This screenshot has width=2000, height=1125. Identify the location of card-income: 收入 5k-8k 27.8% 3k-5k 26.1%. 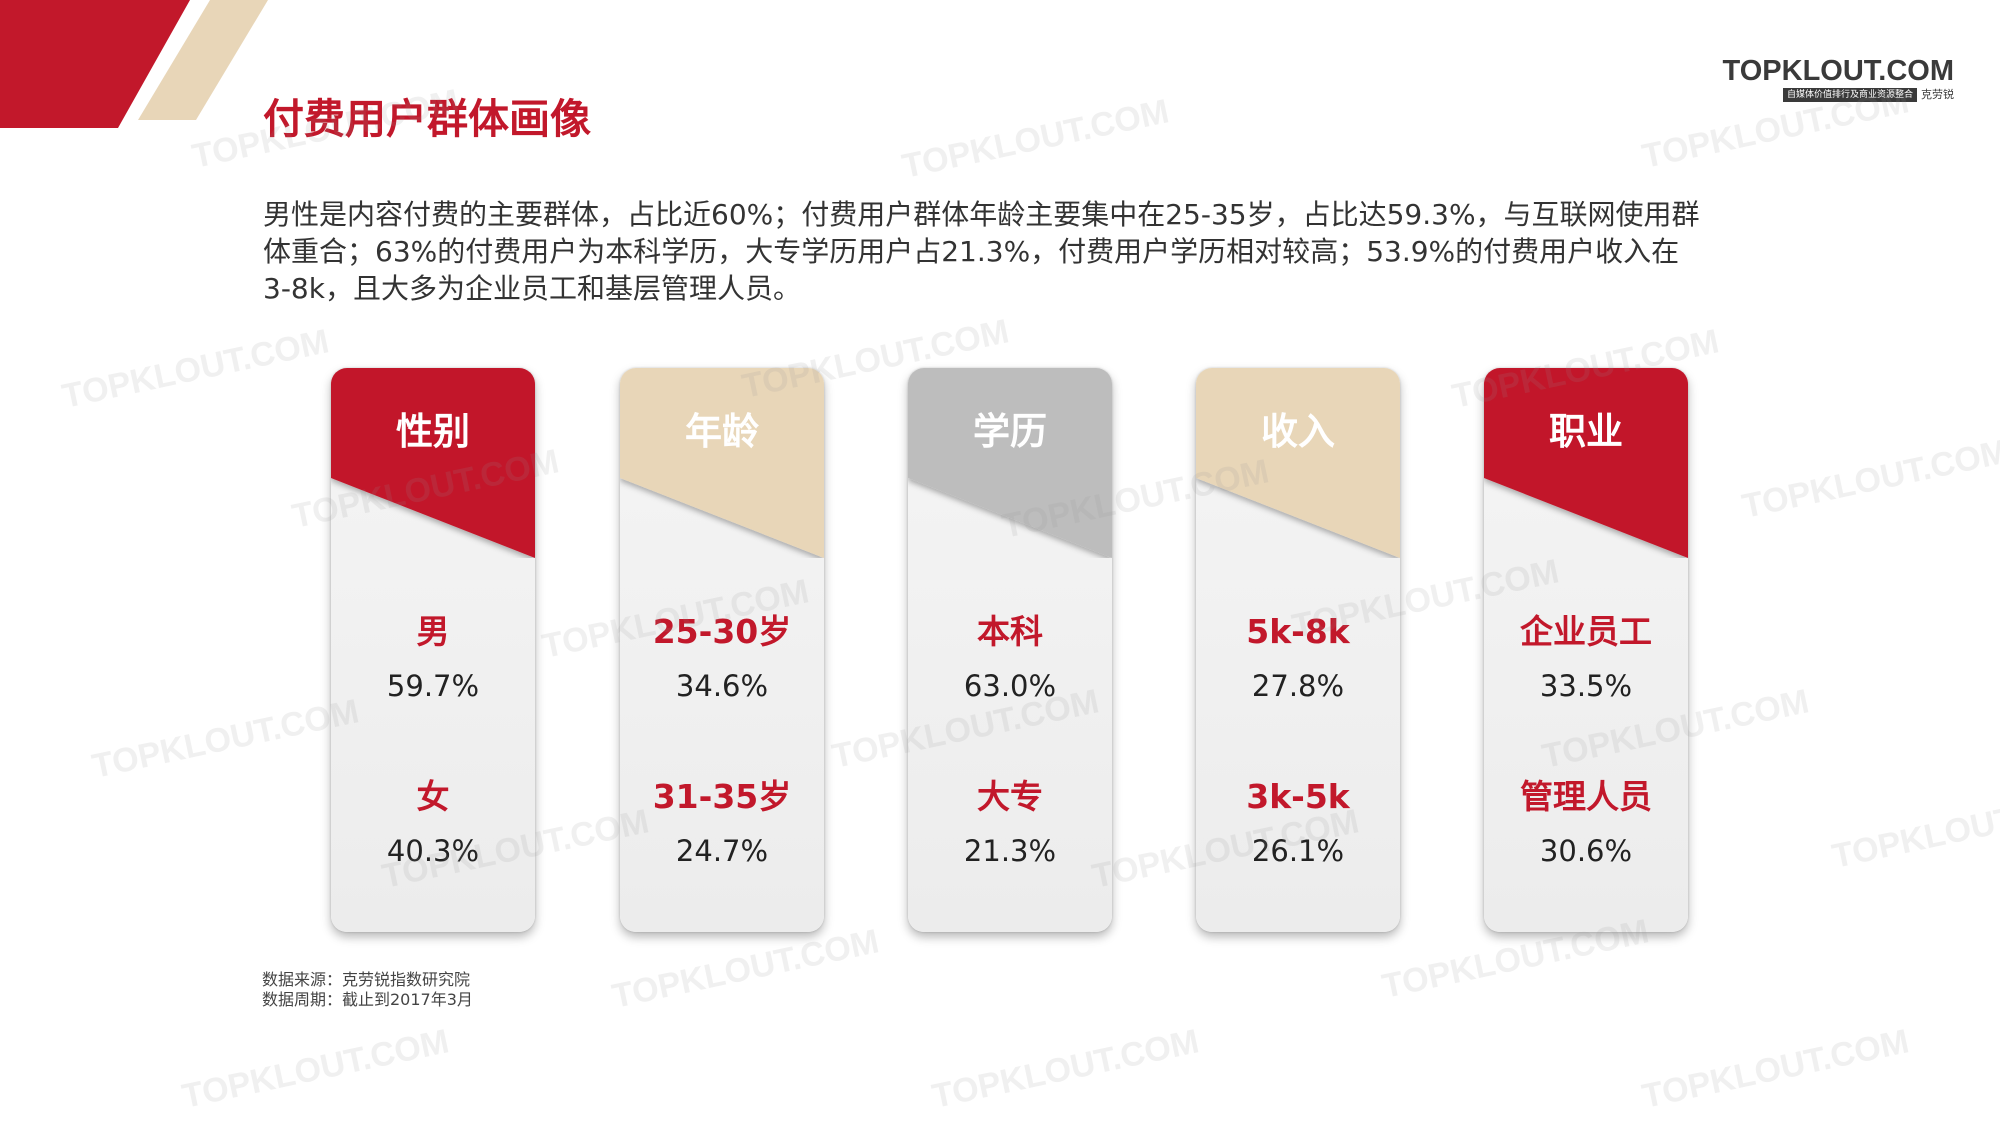
(1298, 650).